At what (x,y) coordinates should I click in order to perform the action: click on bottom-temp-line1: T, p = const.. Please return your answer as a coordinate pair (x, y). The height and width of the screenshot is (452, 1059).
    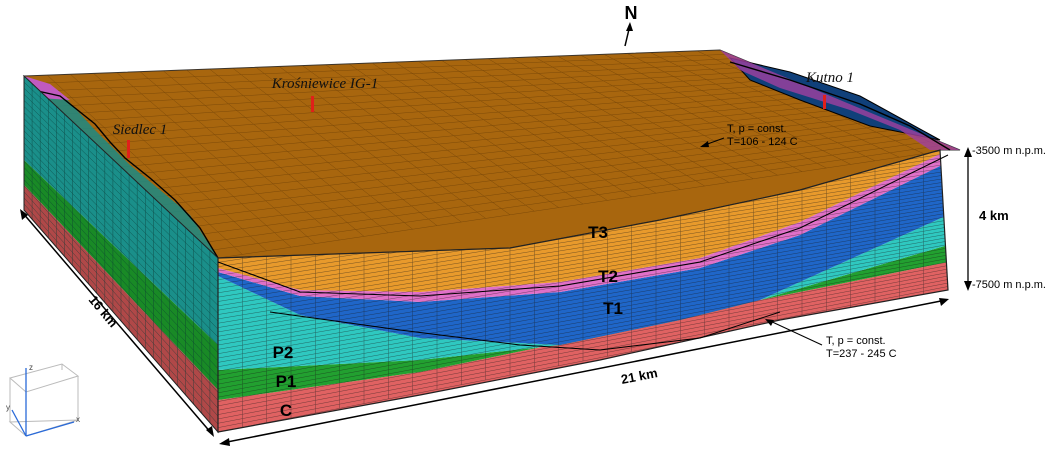
    Looking at the image, I should click on (856, 341).